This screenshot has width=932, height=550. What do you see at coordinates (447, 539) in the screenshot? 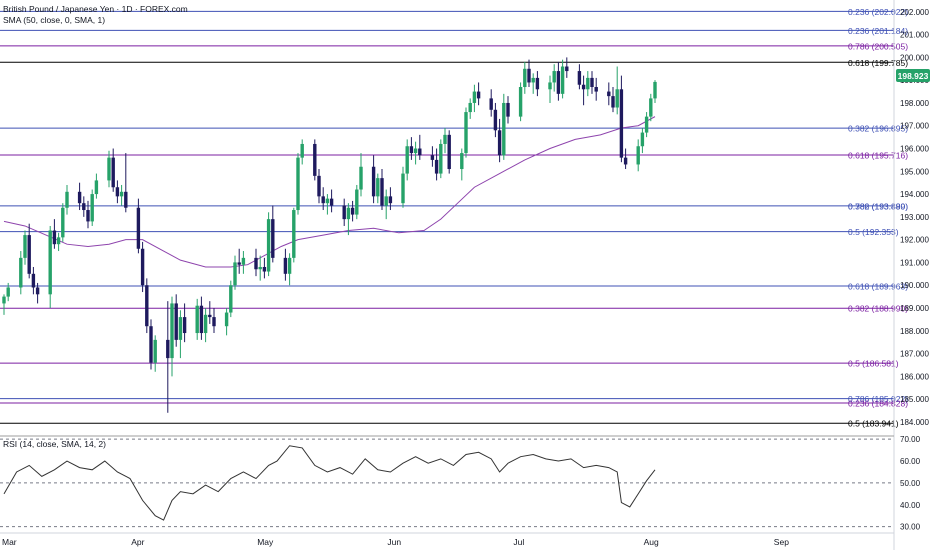
I see `time-axis: Mar Apr May Jun Jul Aug Sep` at bounding box center [447, 539].